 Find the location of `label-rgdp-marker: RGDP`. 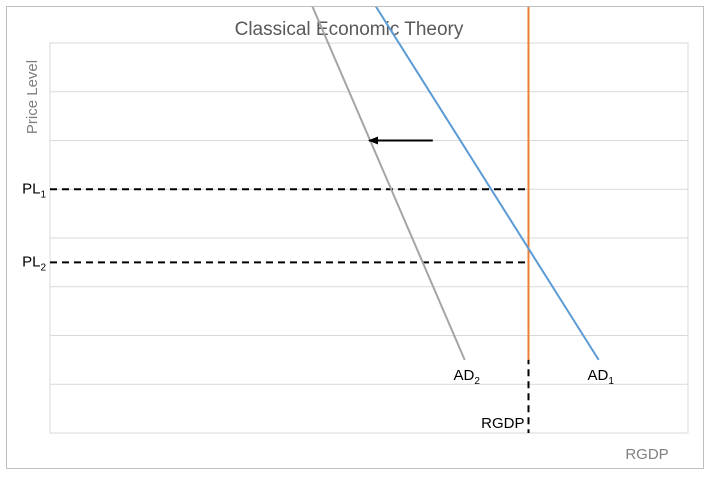

label-rgdp-marker: RGDP is located at coordinates (502, 423).